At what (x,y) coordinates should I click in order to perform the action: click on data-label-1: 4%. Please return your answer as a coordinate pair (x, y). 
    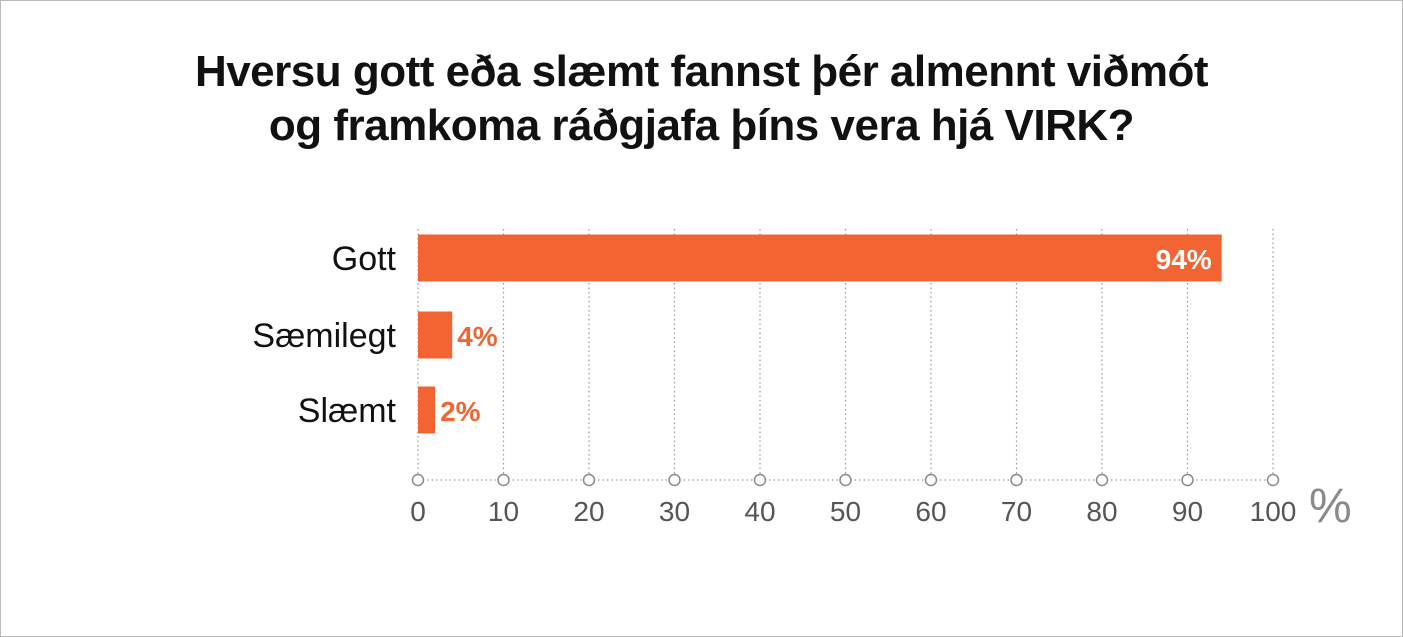
    Looking at the image, I should click on (477, 336).